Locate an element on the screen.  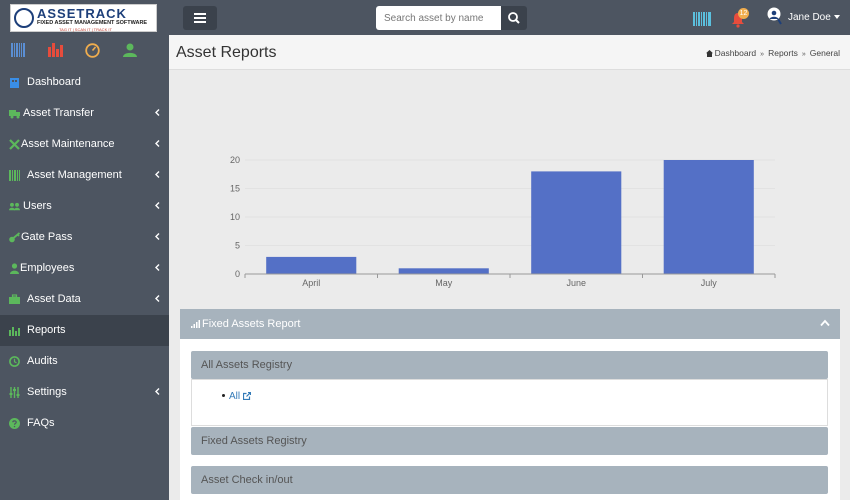
section-label: Fixed Assets Registry is located at coordinates (254, 441).